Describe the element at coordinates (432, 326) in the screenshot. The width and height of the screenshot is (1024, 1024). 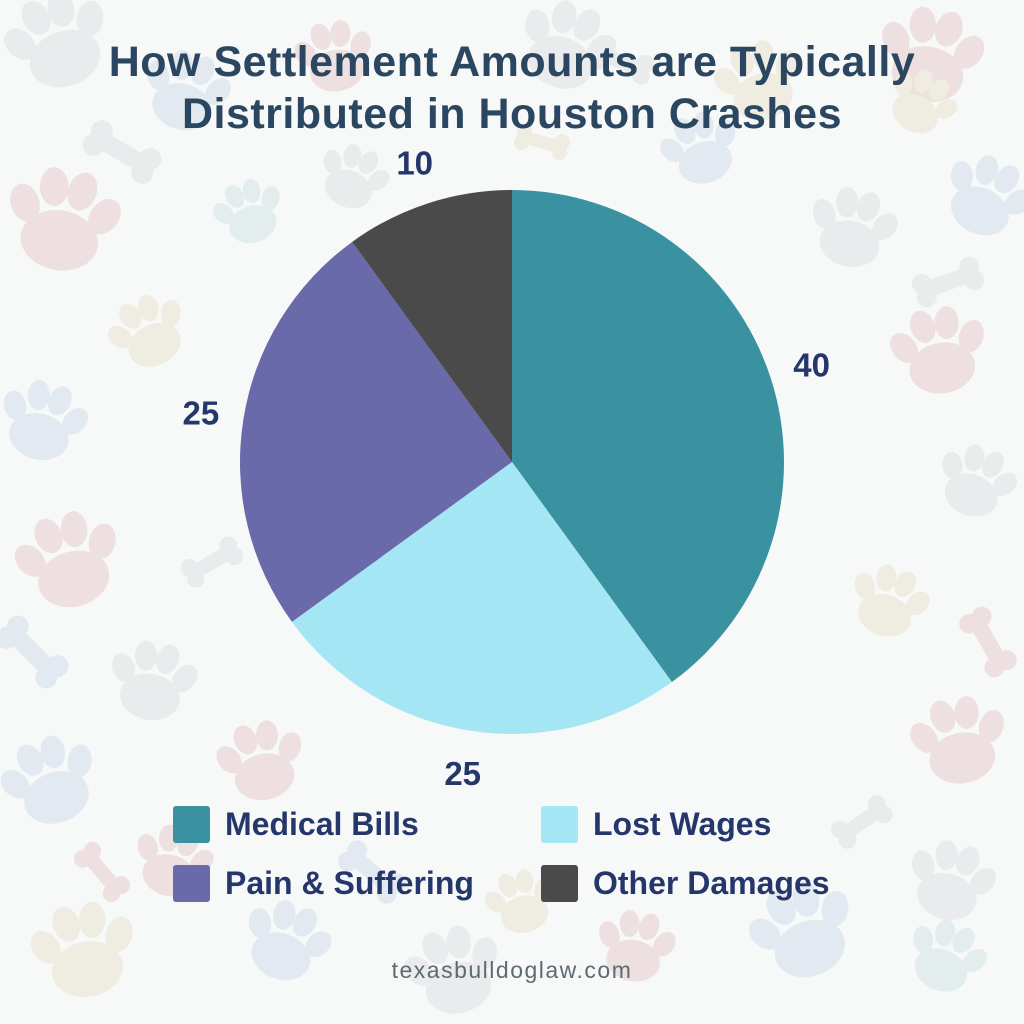
I see `pie-slice-other-damages` at that location.